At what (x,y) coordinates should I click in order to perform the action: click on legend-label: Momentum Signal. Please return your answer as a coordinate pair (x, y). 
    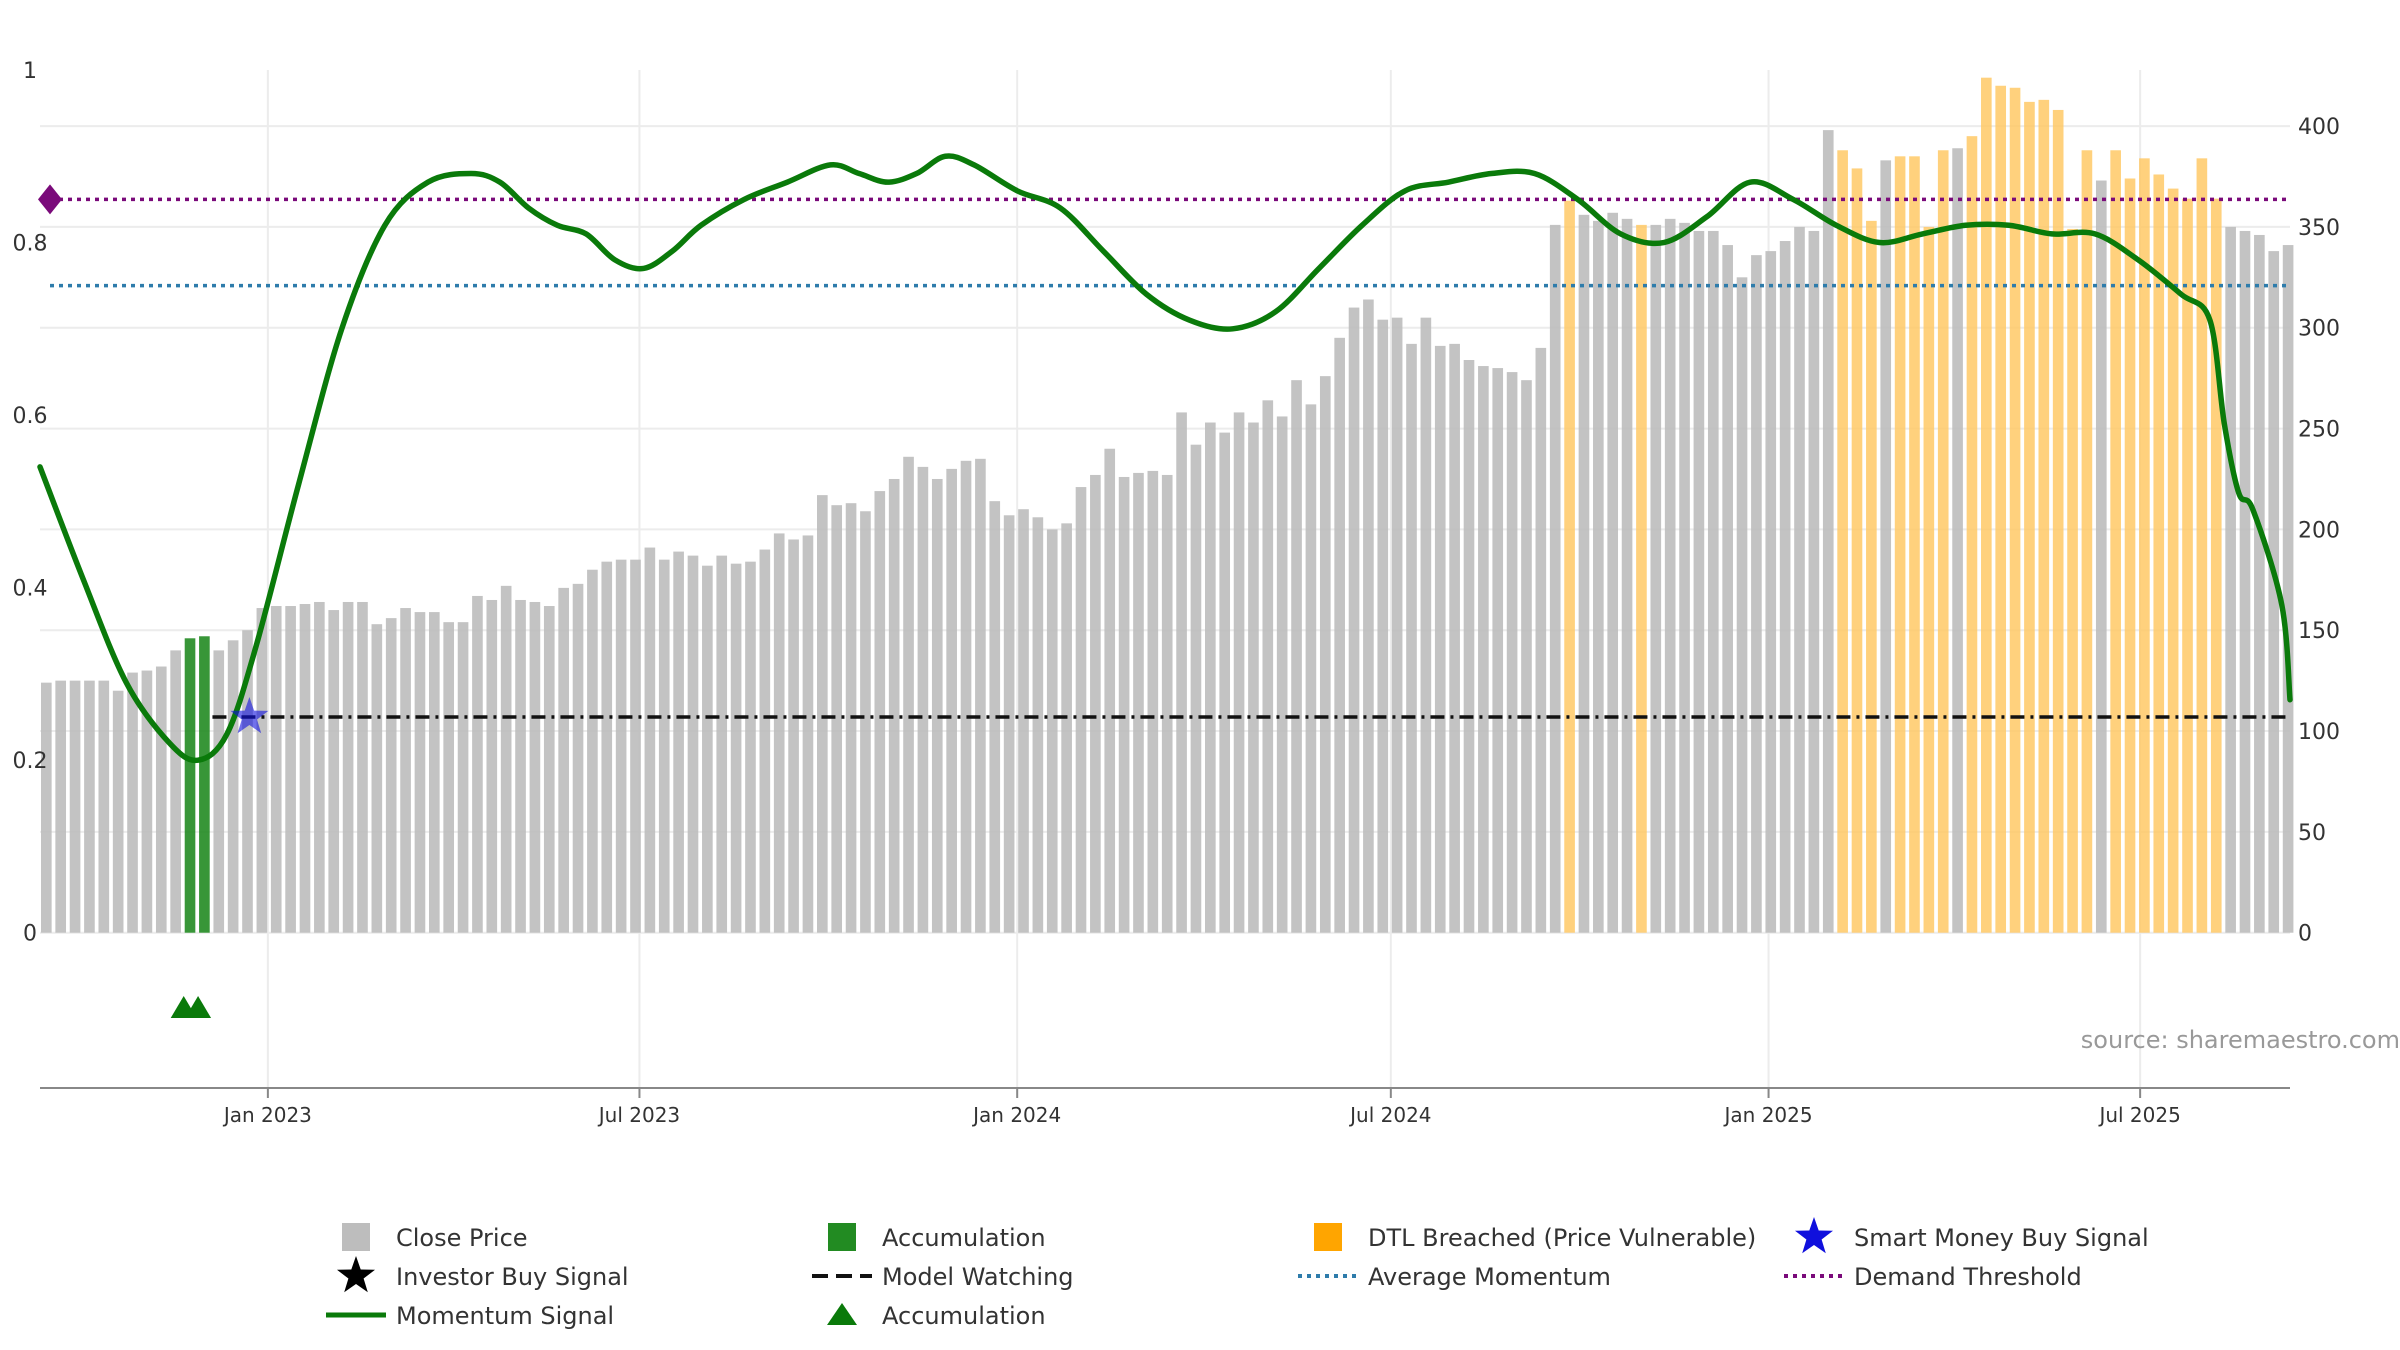
    Looking at the image, I should click on (505, 1316).